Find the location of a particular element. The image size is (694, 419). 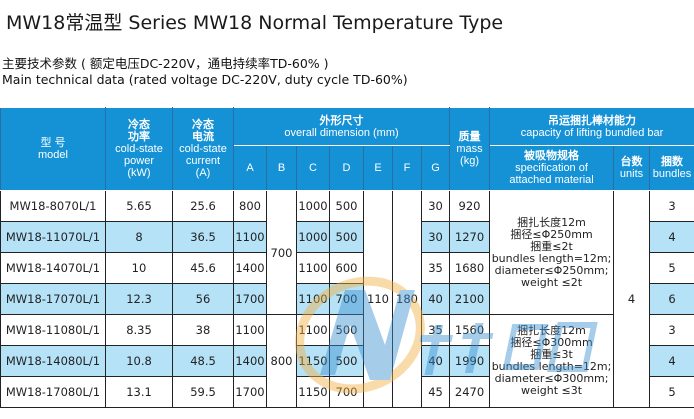

cell-model: MW18-14070L/1 is located at coordinates (53, 268).